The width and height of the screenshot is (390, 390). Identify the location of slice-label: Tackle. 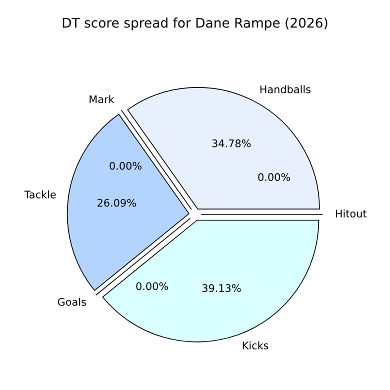
(40, 194).